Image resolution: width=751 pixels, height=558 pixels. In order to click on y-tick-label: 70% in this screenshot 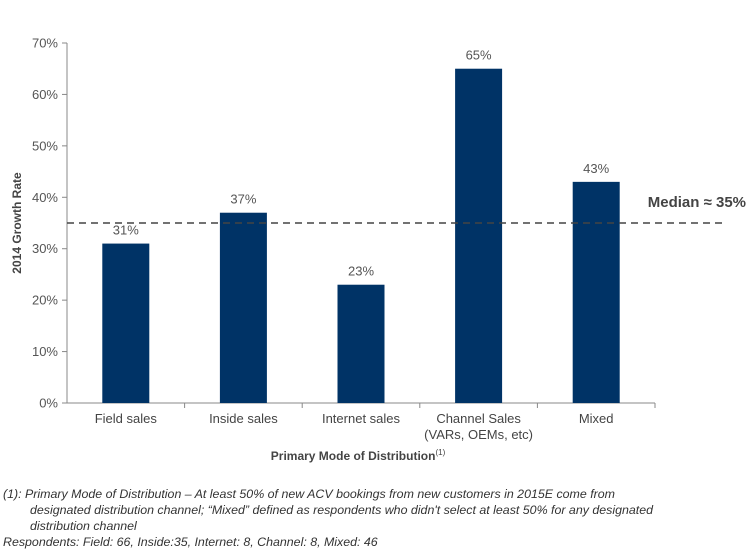, I will do `click(45, 43)`.